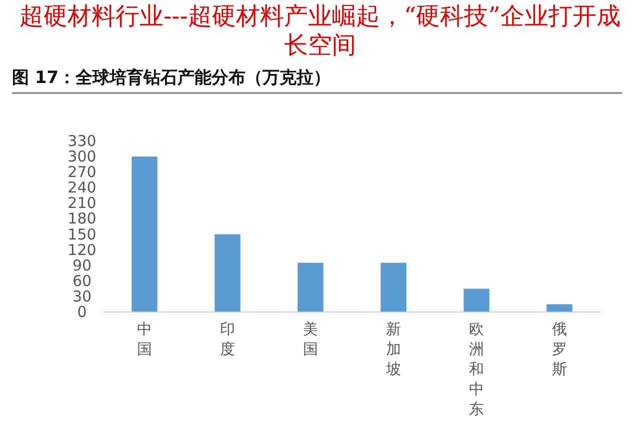 The width and height of the screenshot is (640, 423). Describe the element at coordinates (82, 296) in the screenshot. I see `y-tick-label: 30` at that location.